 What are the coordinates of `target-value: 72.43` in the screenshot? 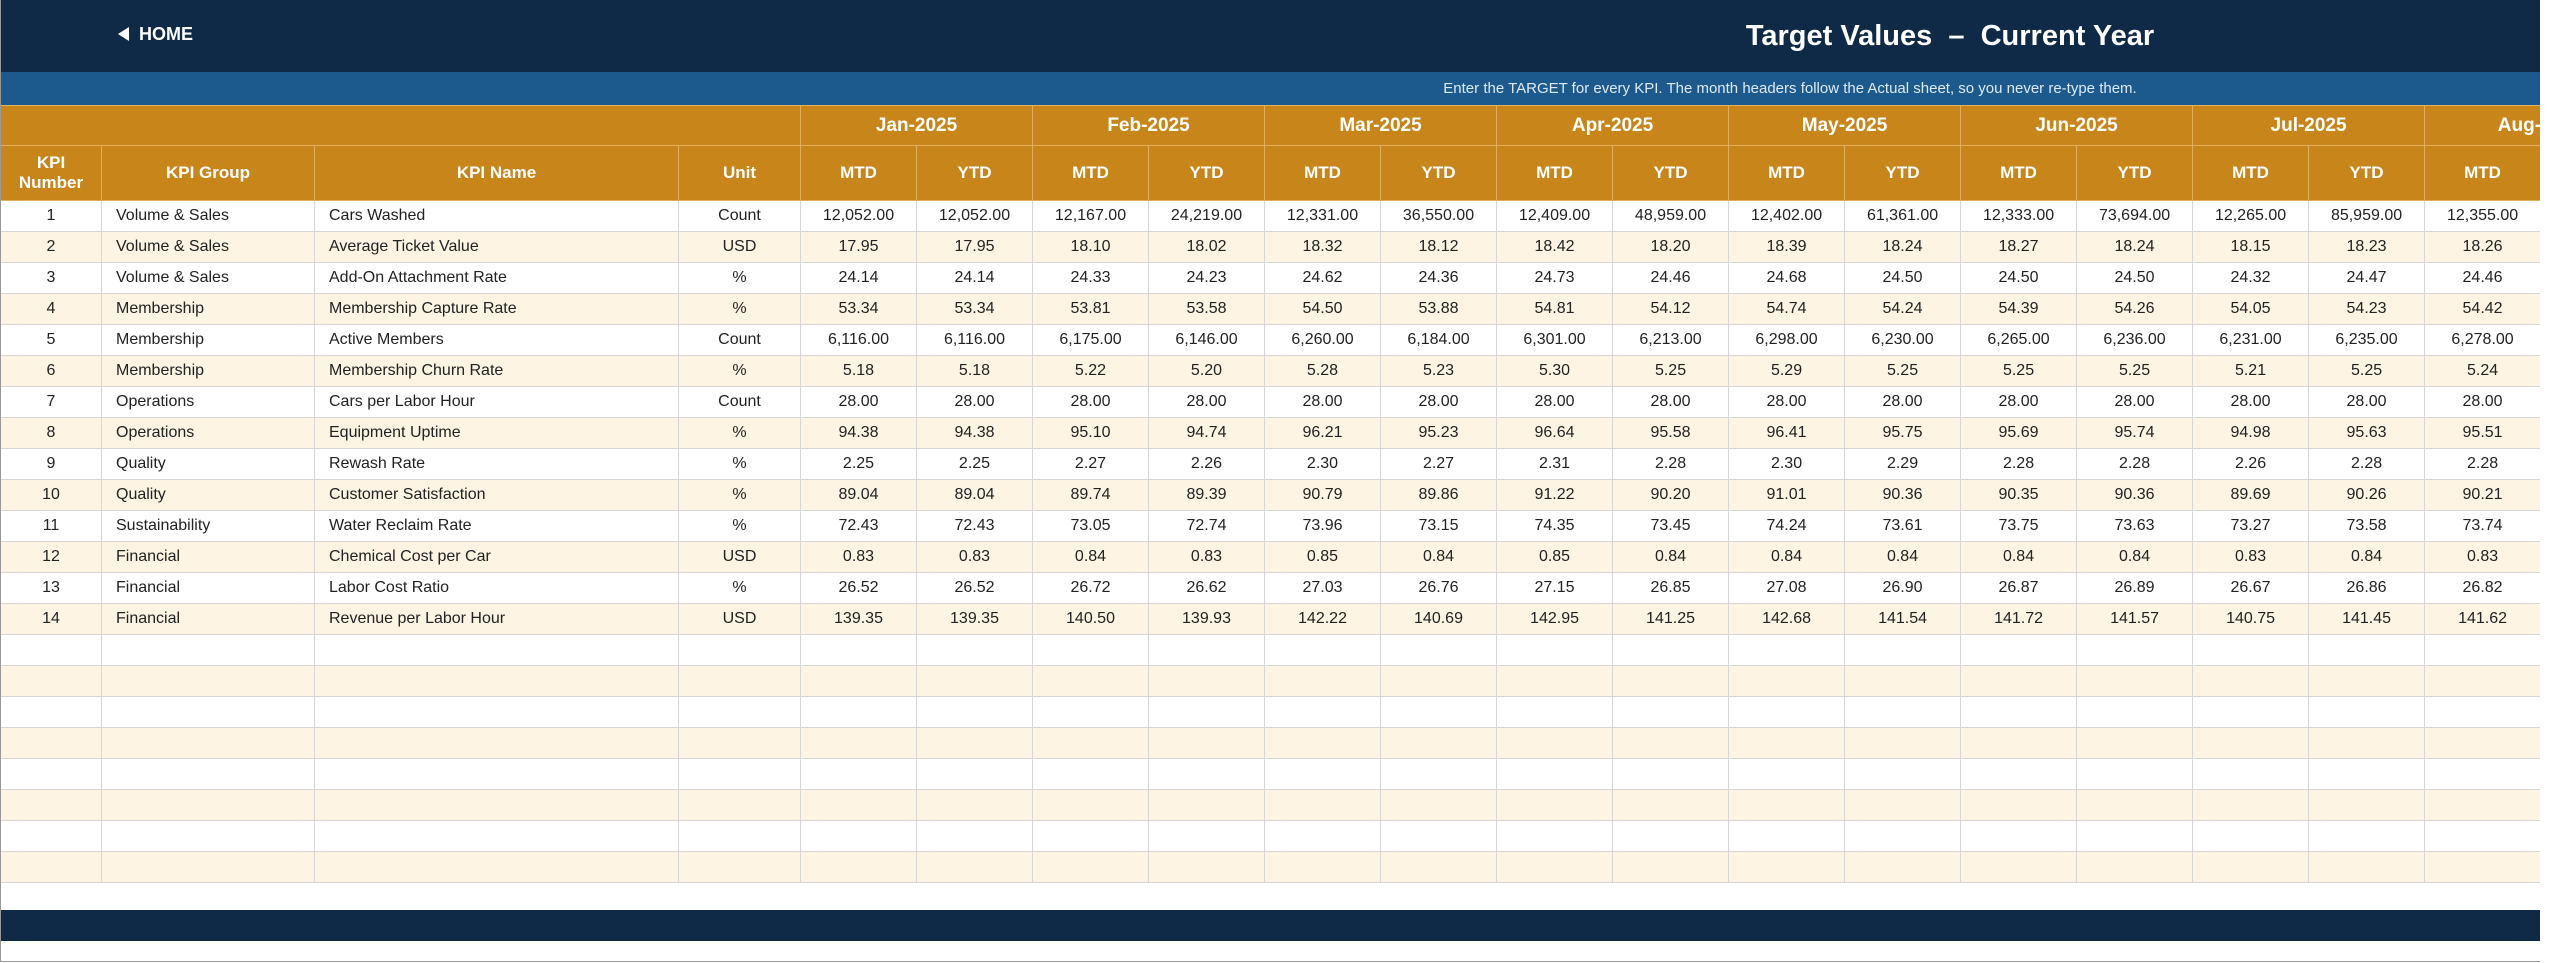 It's located at (858, 526).